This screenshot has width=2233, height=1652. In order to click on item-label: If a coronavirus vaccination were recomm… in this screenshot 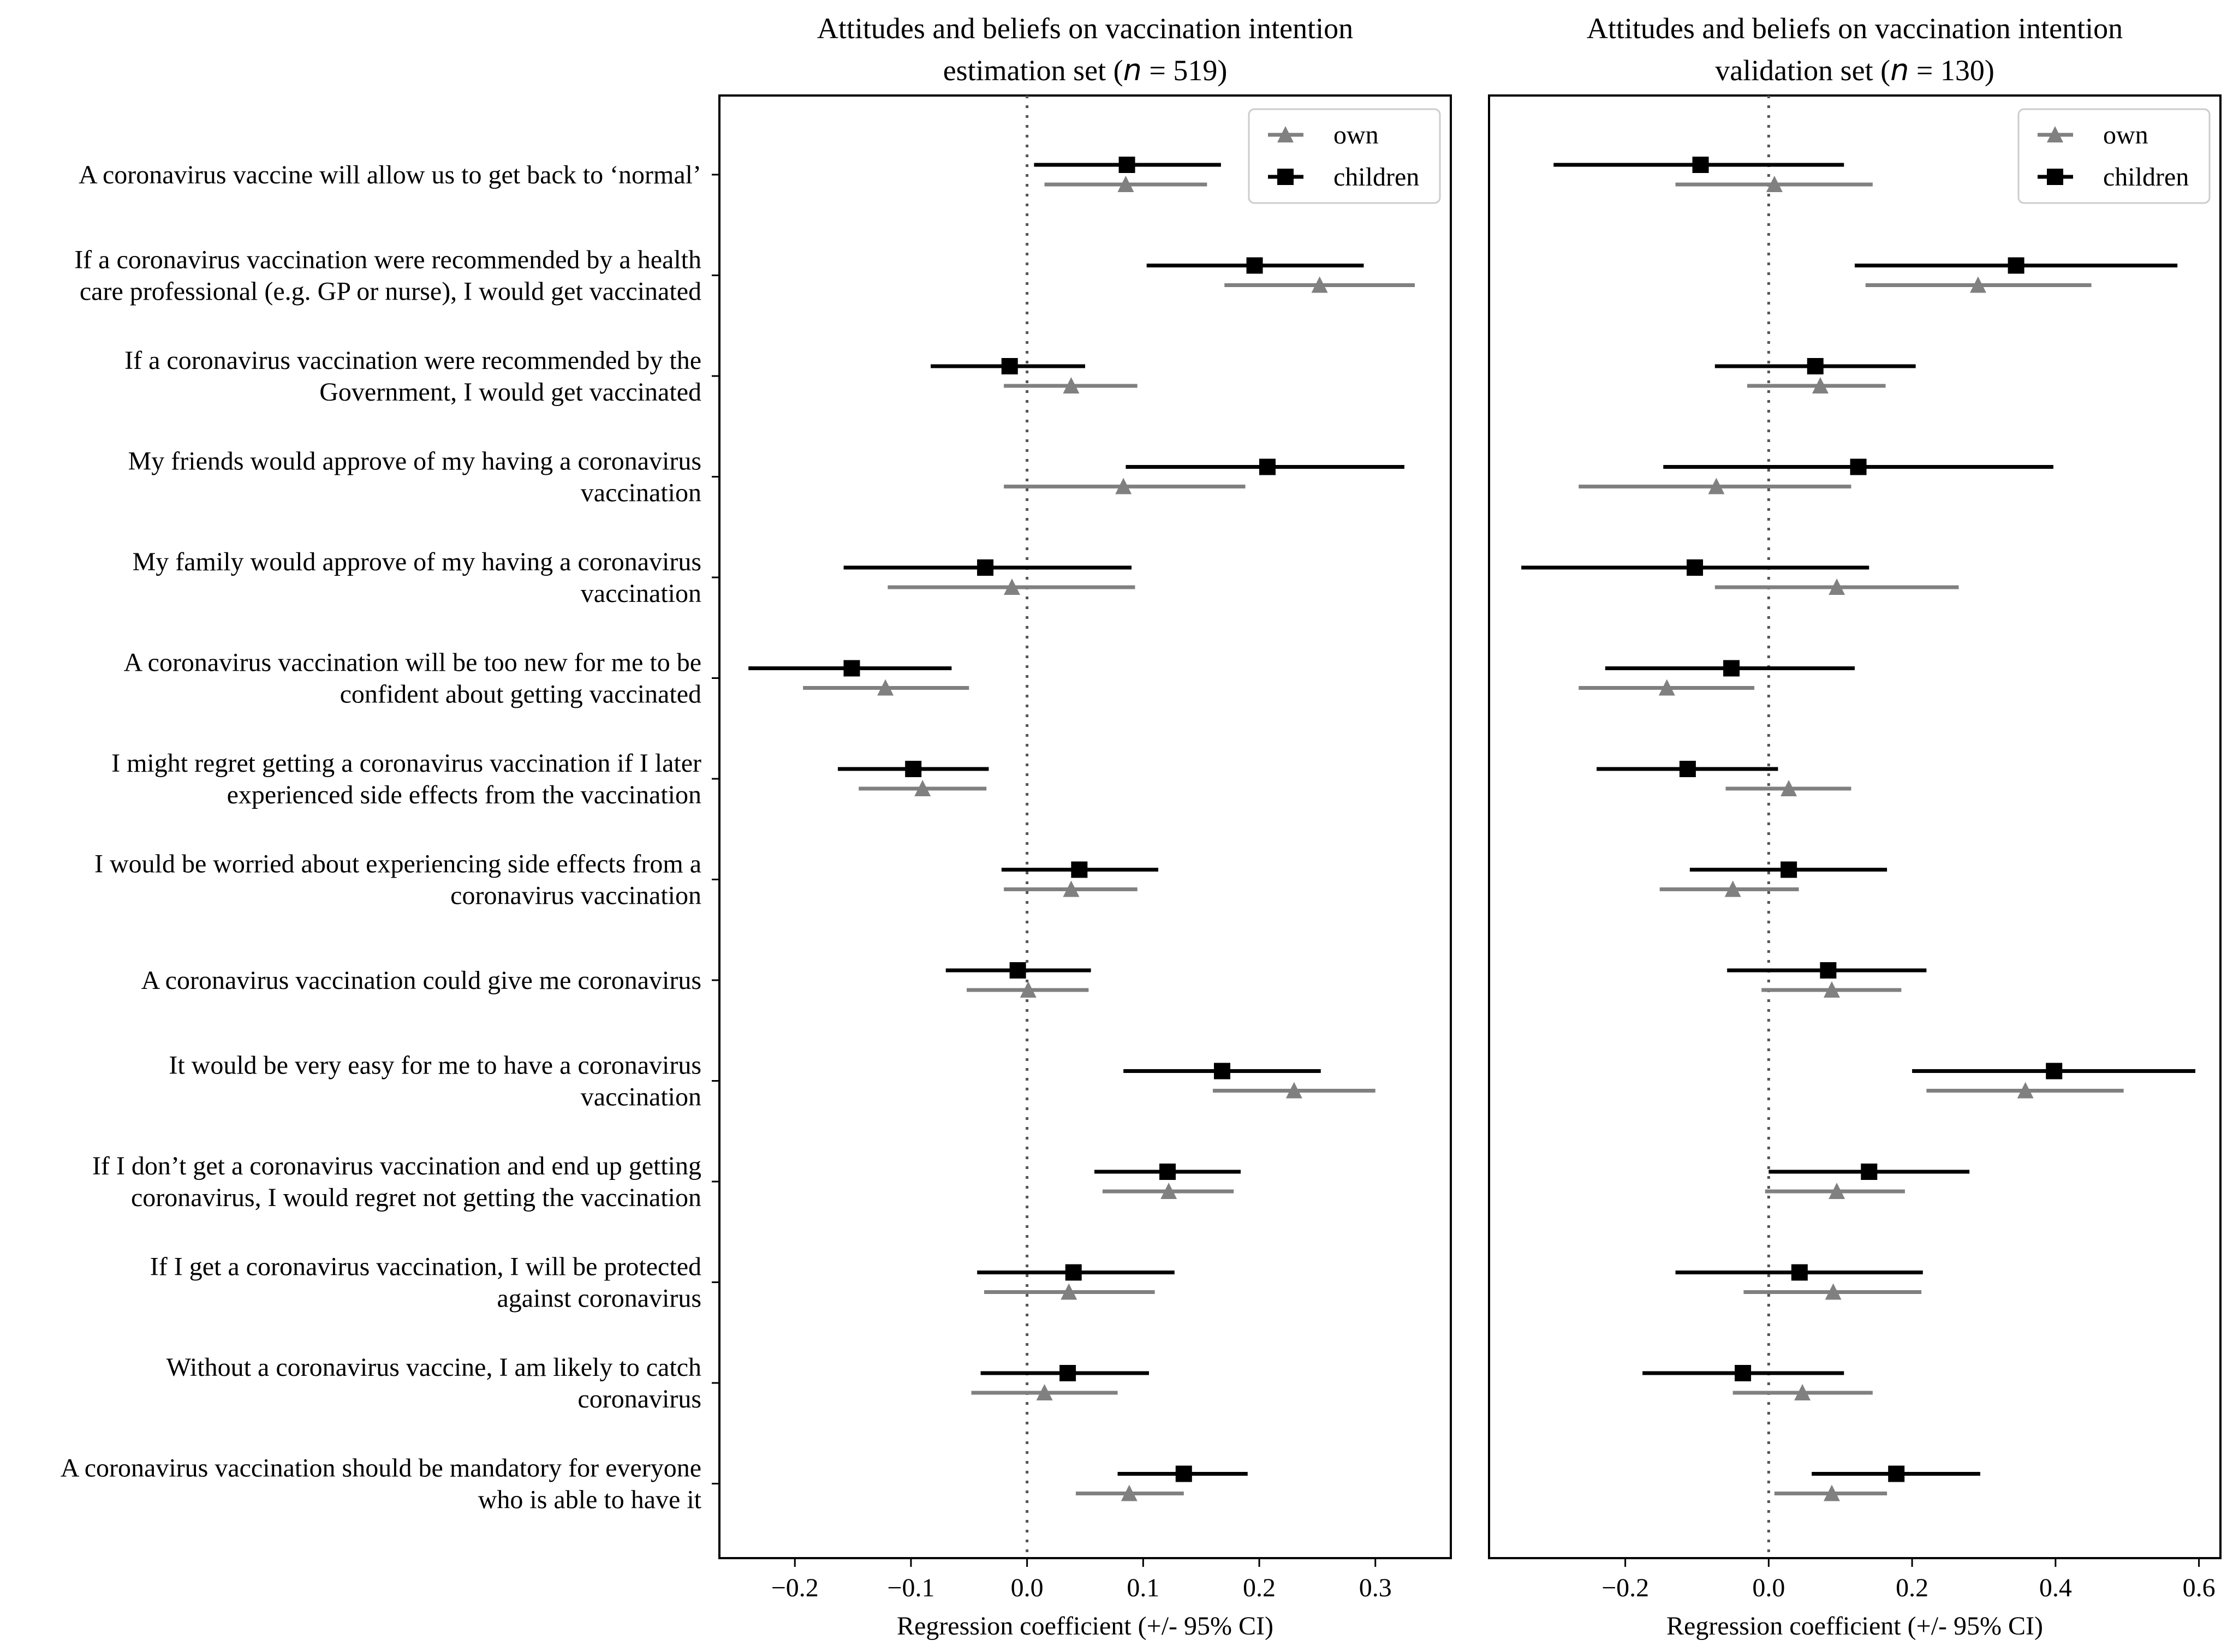, I will do `click(413, 360)`.